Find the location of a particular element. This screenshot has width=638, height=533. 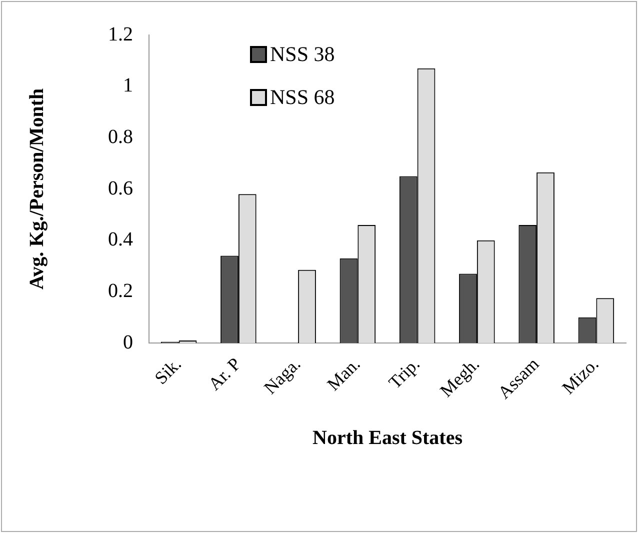

y-tick-label: 1.2 is located at coordinates (120, 34).